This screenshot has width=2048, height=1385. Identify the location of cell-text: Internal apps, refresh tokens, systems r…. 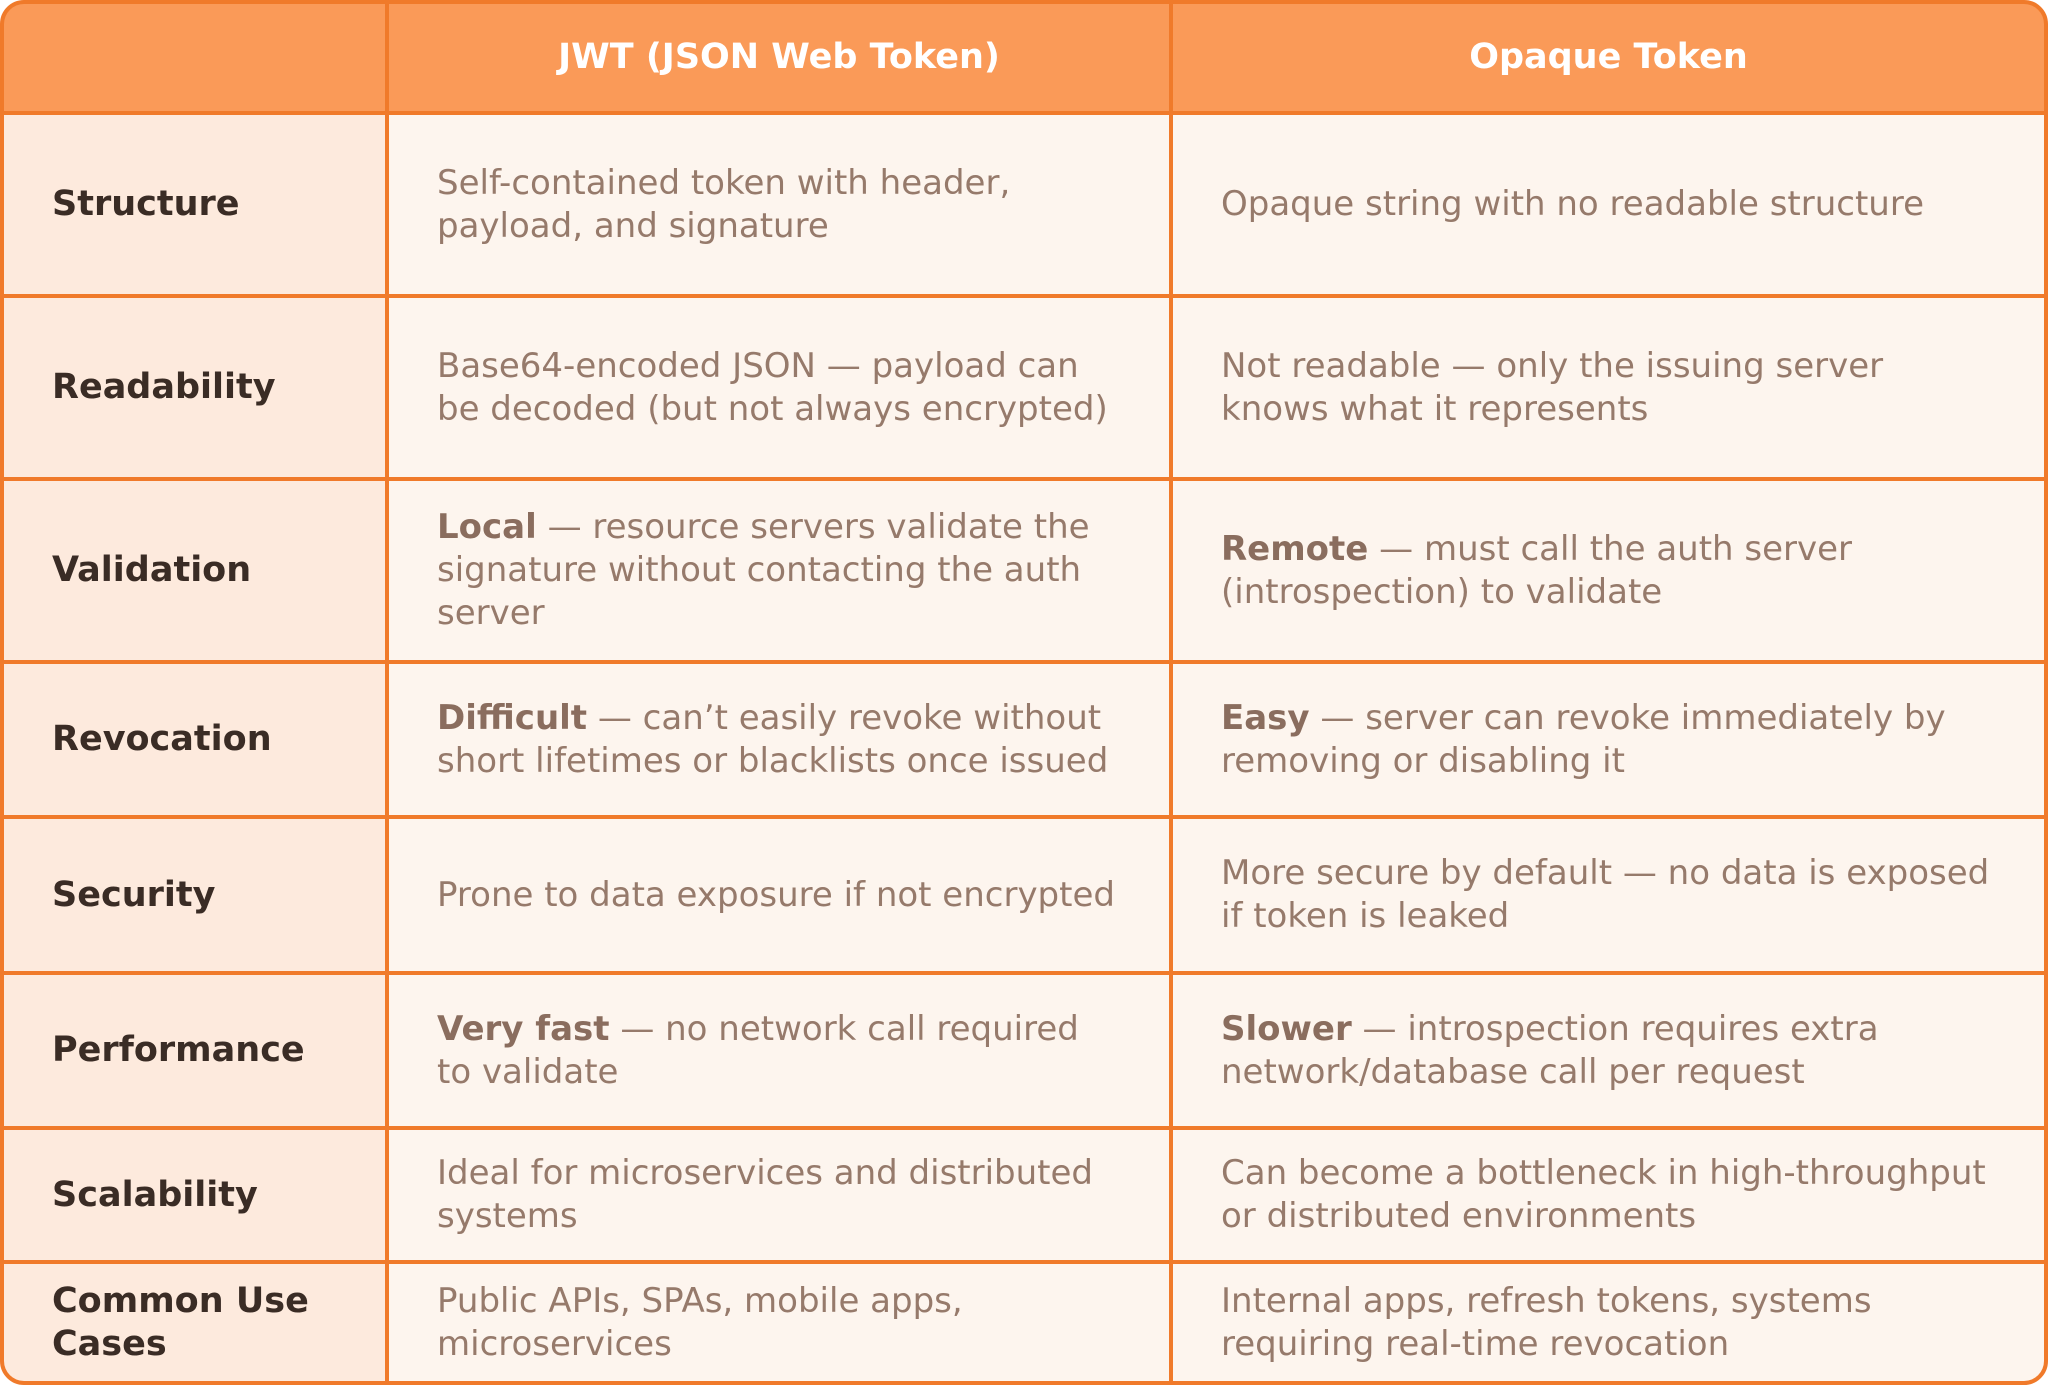
(1546, 1322).